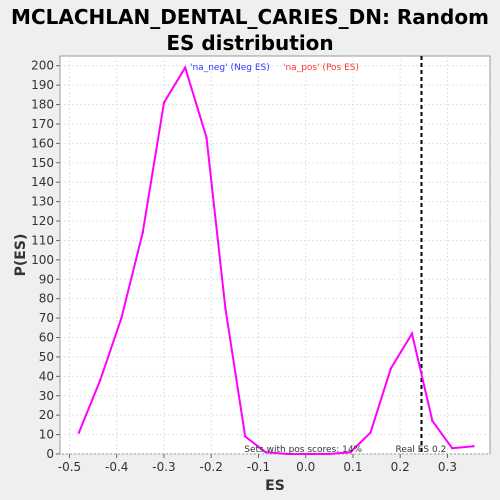 Image resolution: width=500 pixels, height=500 pixels. I want to click on legend: 'na_neg' (Neg ES) 'na_pos' (Pos ES), so click(274, 68).